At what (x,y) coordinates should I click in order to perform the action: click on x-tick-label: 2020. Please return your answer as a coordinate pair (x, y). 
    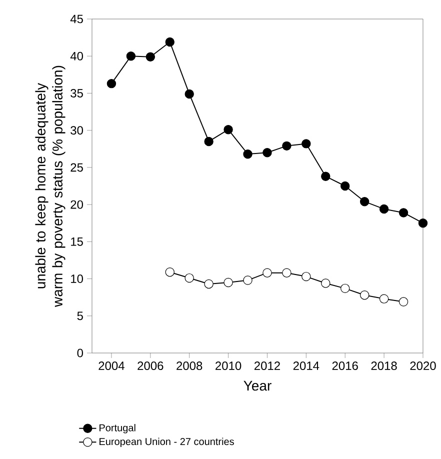
    Looking at the image, I should click on (423, 366).